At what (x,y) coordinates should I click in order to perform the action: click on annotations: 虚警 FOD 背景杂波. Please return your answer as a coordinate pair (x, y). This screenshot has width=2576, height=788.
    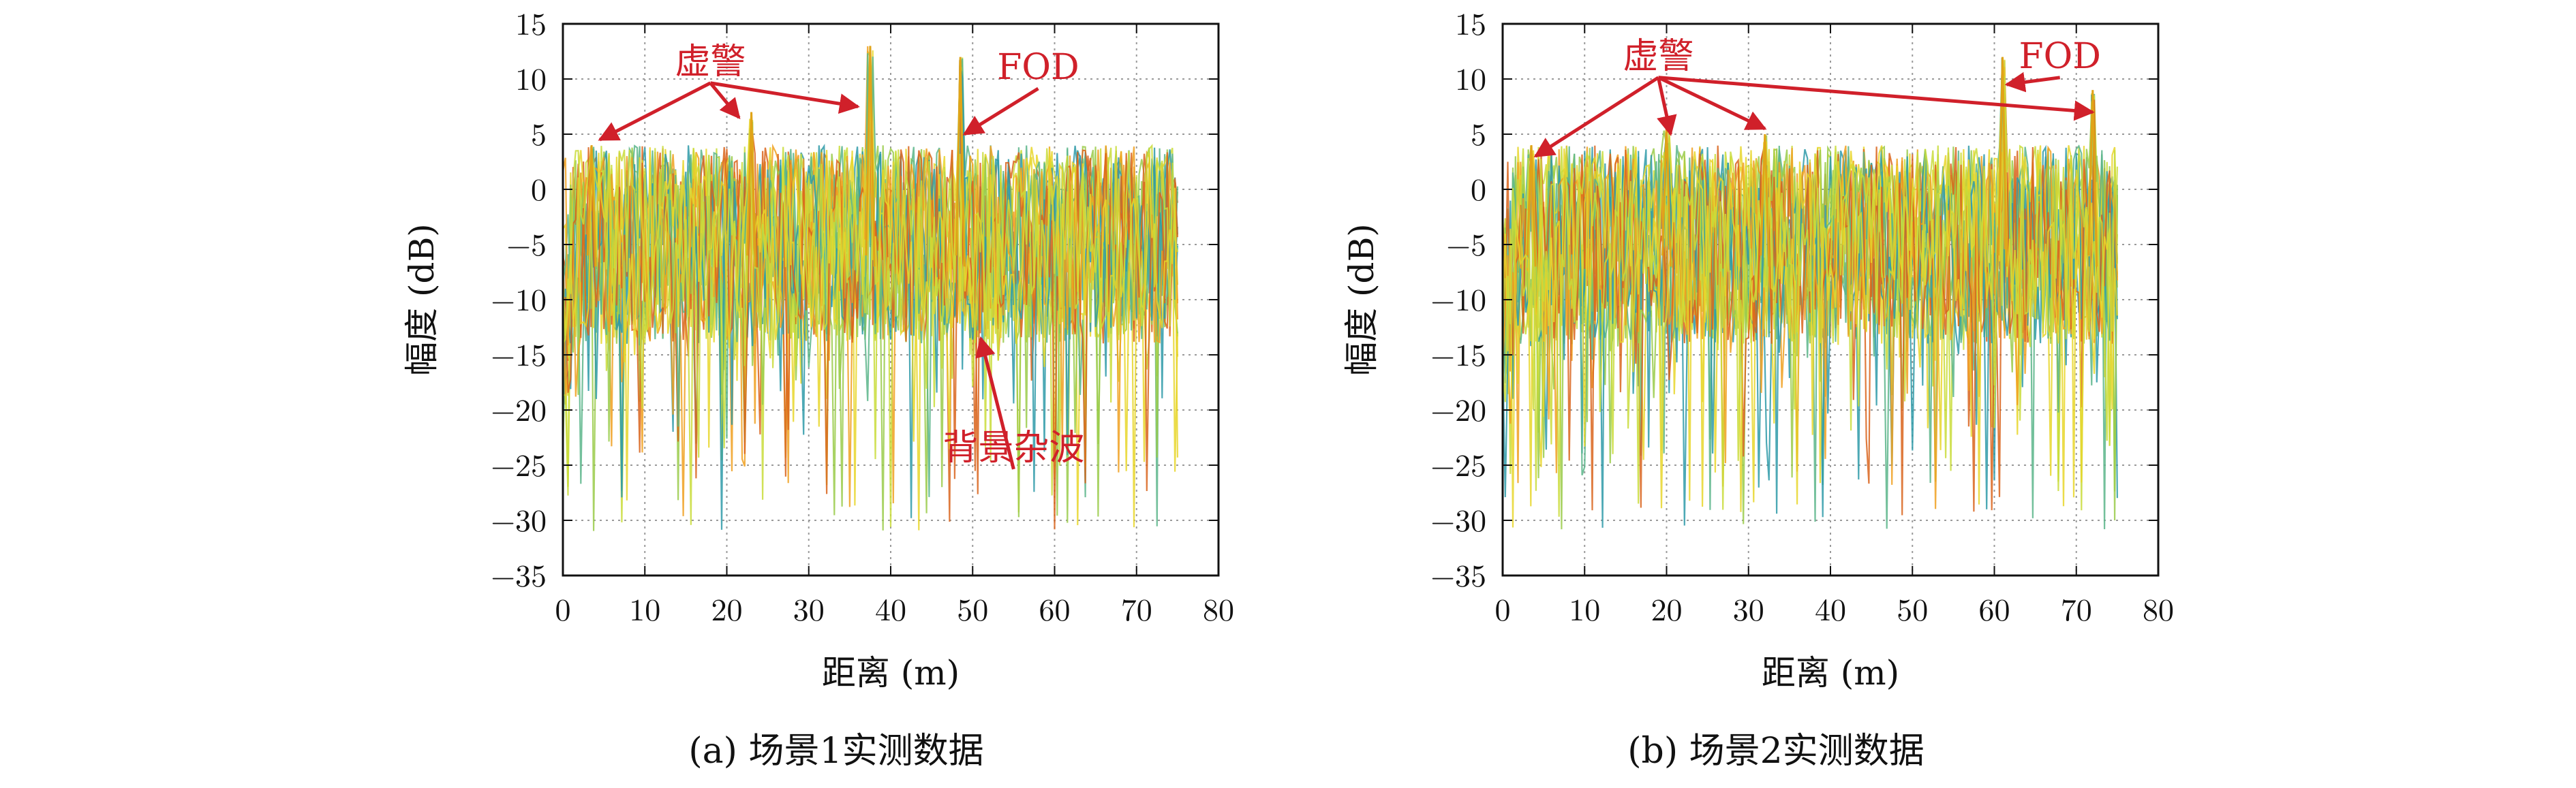
    Looking at the image, I should click on (841, 256).